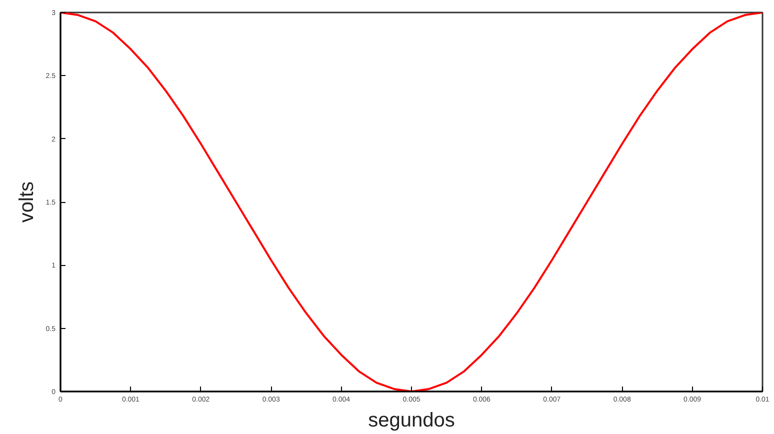  I want to click on x-axis-title: segundos, so click(411, 421).